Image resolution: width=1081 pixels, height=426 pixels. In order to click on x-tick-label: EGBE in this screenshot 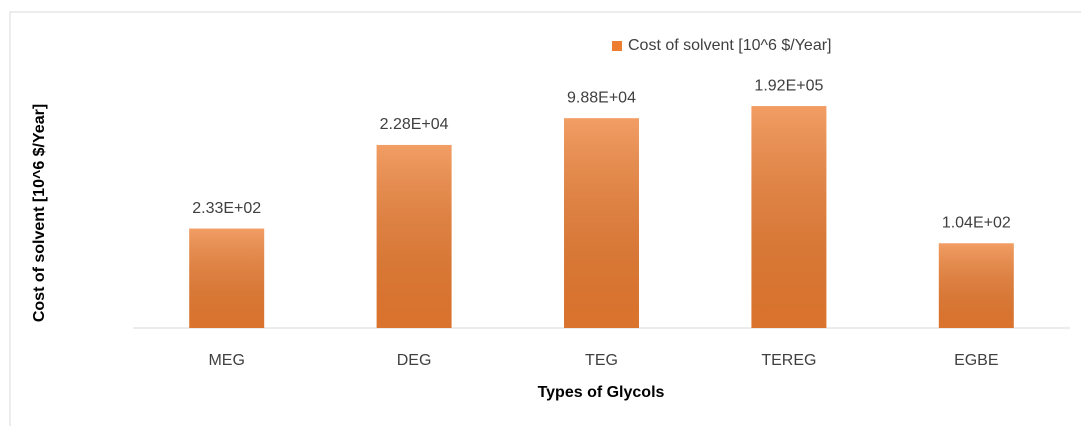, I will do `click(976, 360)`.